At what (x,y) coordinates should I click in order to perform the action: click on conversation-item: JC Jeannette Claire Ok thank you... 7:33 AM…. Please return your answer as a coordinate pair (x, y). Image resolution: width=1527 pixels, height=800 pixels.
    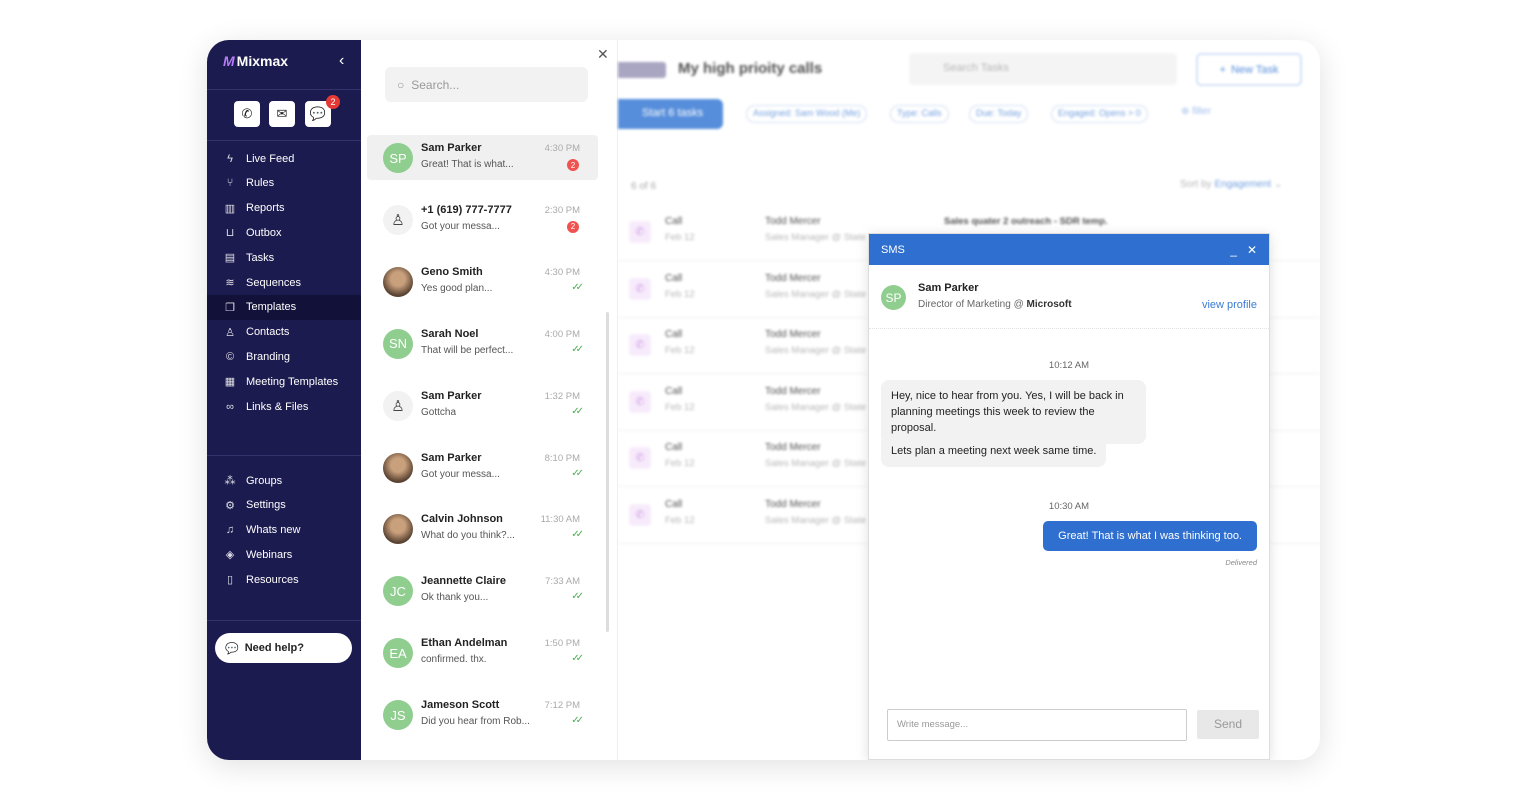
    Looking at the image, I should click on (482, 590).